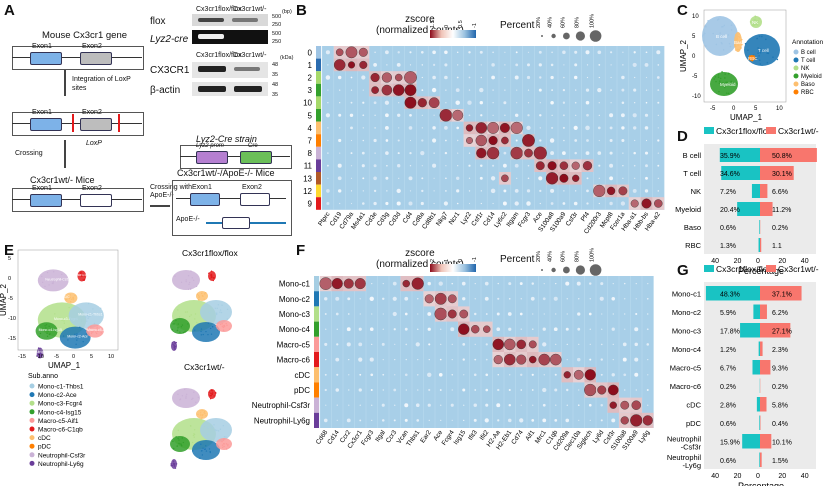 This screenshot has width=831, height=486. I want to click on row-label: 10, so click(307, 103).